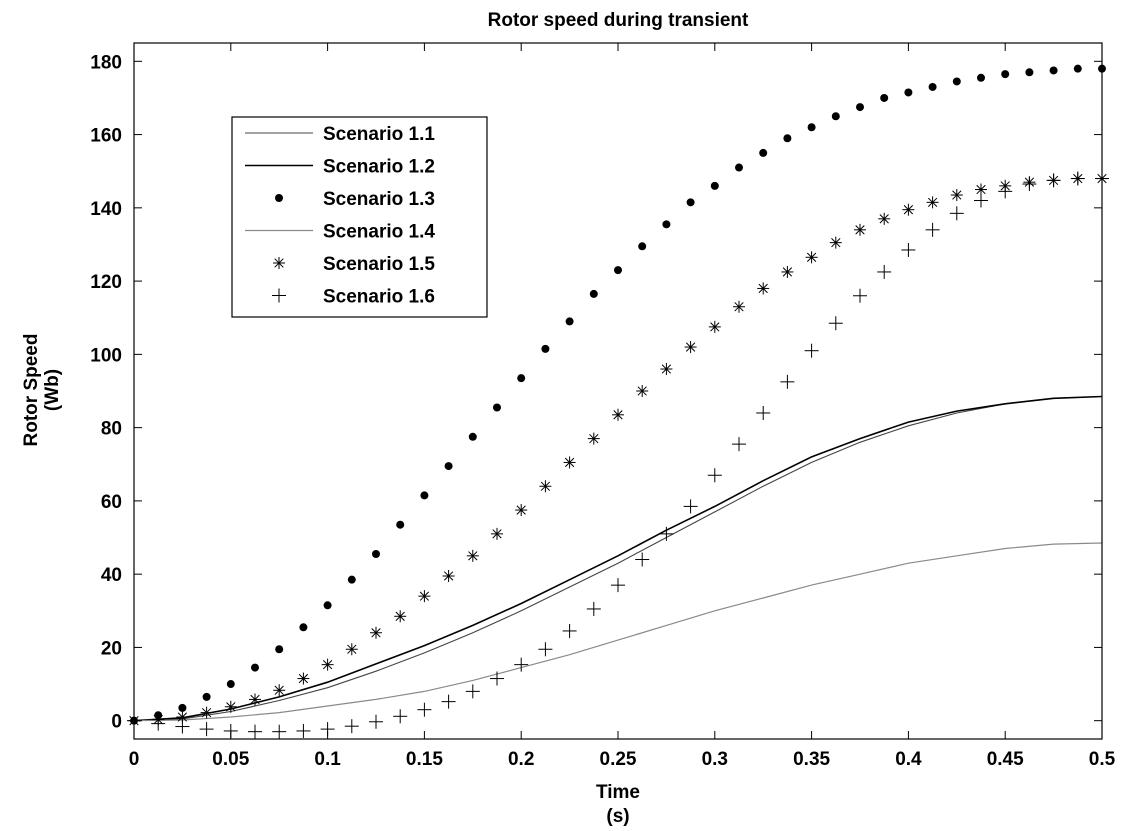 This screenshot has height=831, width=1131. What do you see at coordinates (230, 759) in the screenshot?
I see `x-tick-label: 0.05` at bounding box center [230, 759].